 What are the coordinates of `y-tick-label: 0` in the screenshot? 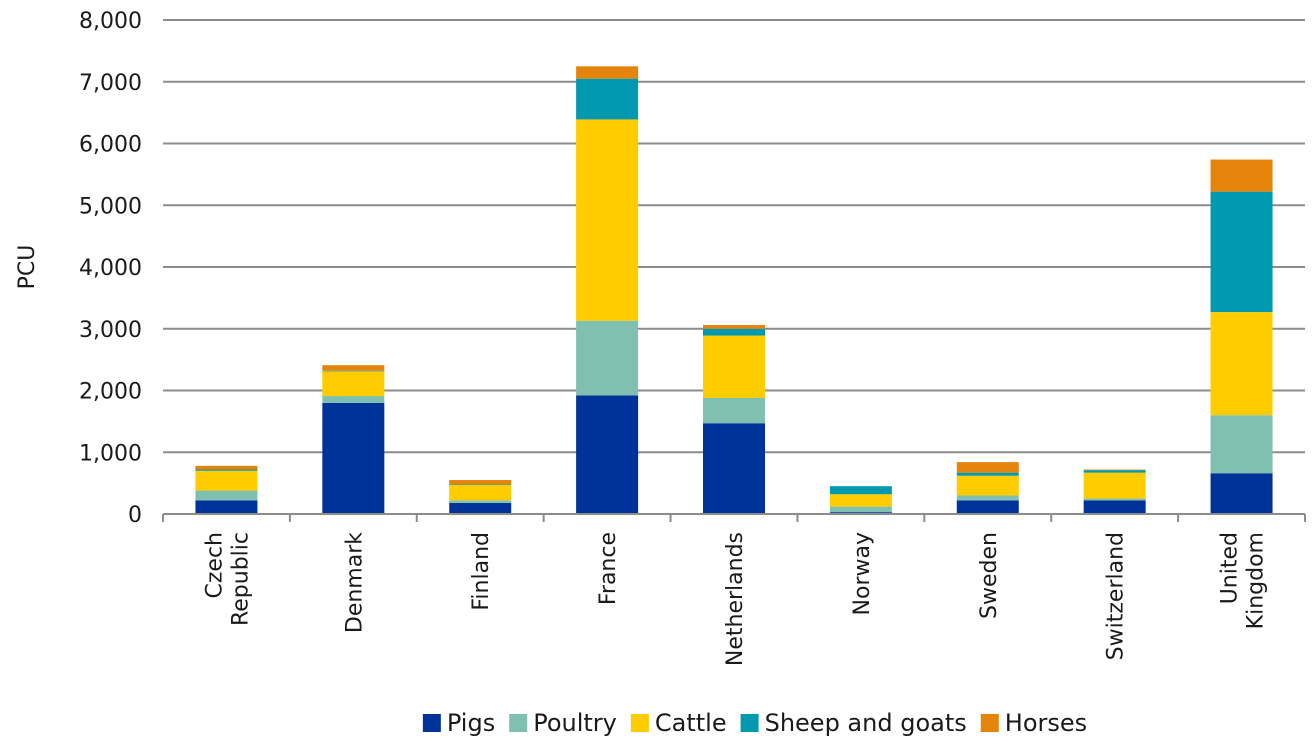 It's located at (135, 515).